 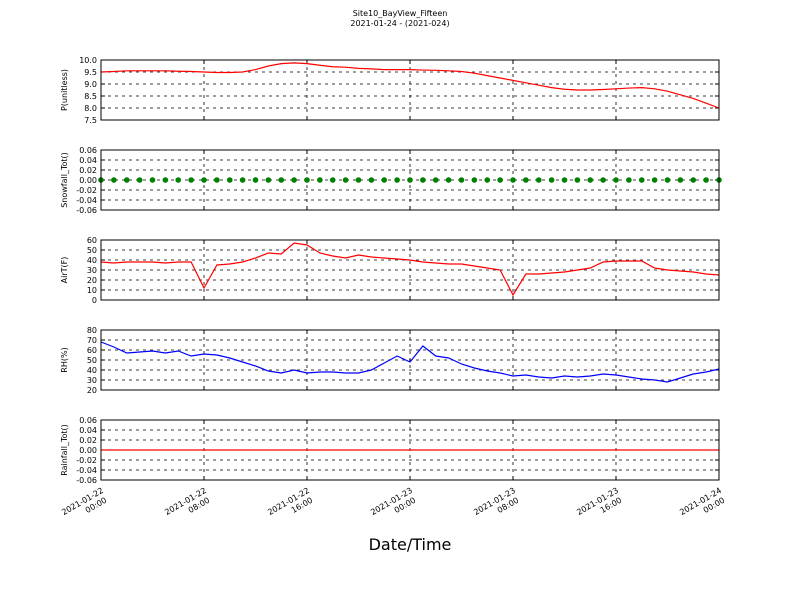 What do you see at coordinates (90, 120) in the screenshot?
I see `y-tick-label: 7.5` at bounding box center [90, 120].